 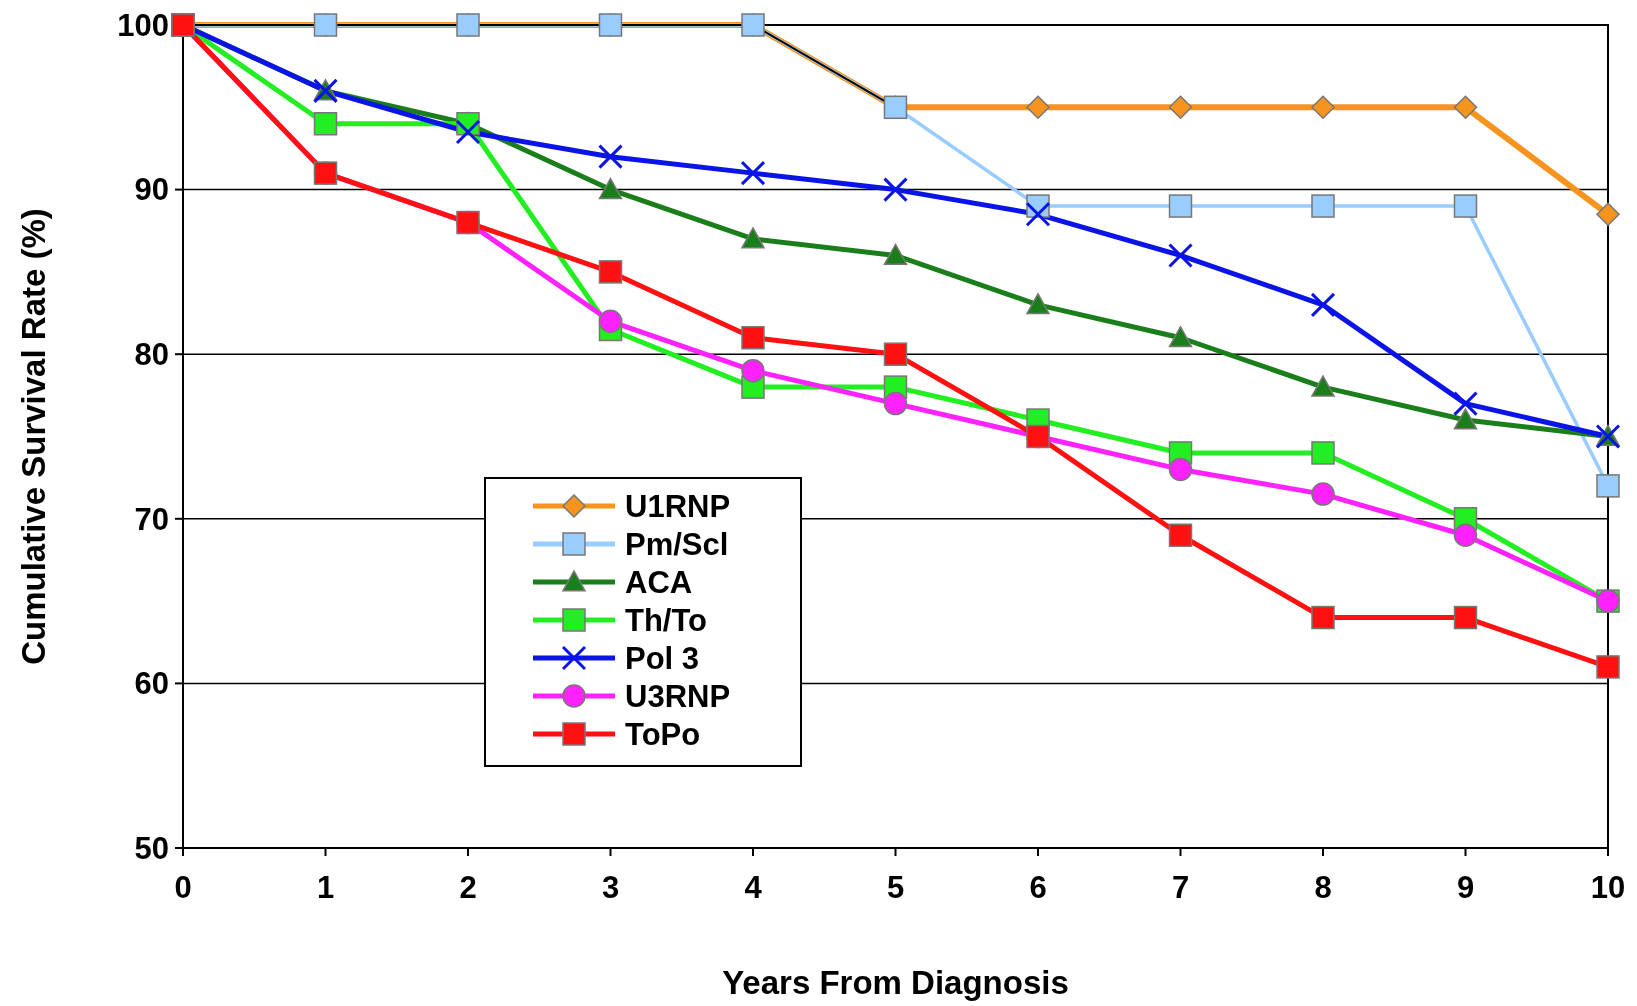 What do you see at coordinates (151, 190) in the screenshot?
I see `y-tick-label: 90` at bounding box center [151, 190].